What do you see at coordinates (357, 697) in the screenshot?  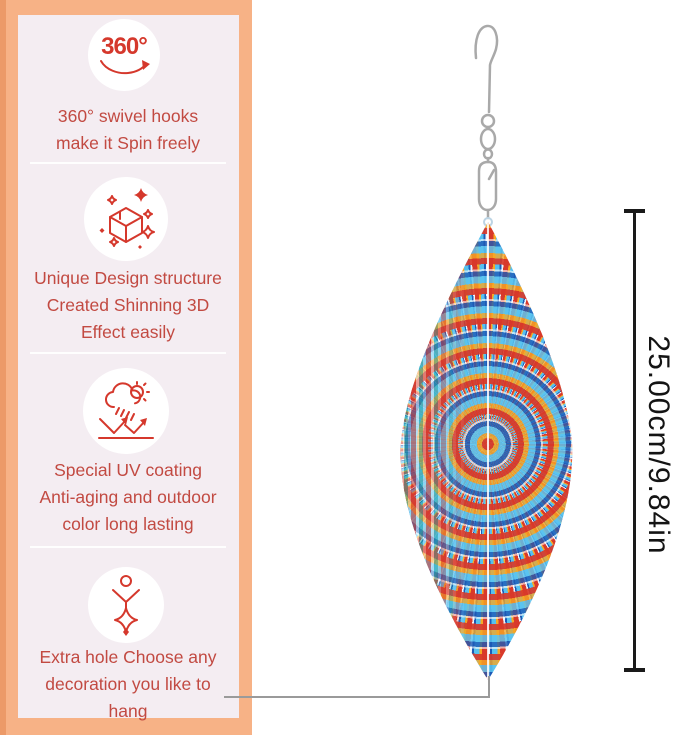 I see `callout-line-horizontal` at bounding box center [357, 697].